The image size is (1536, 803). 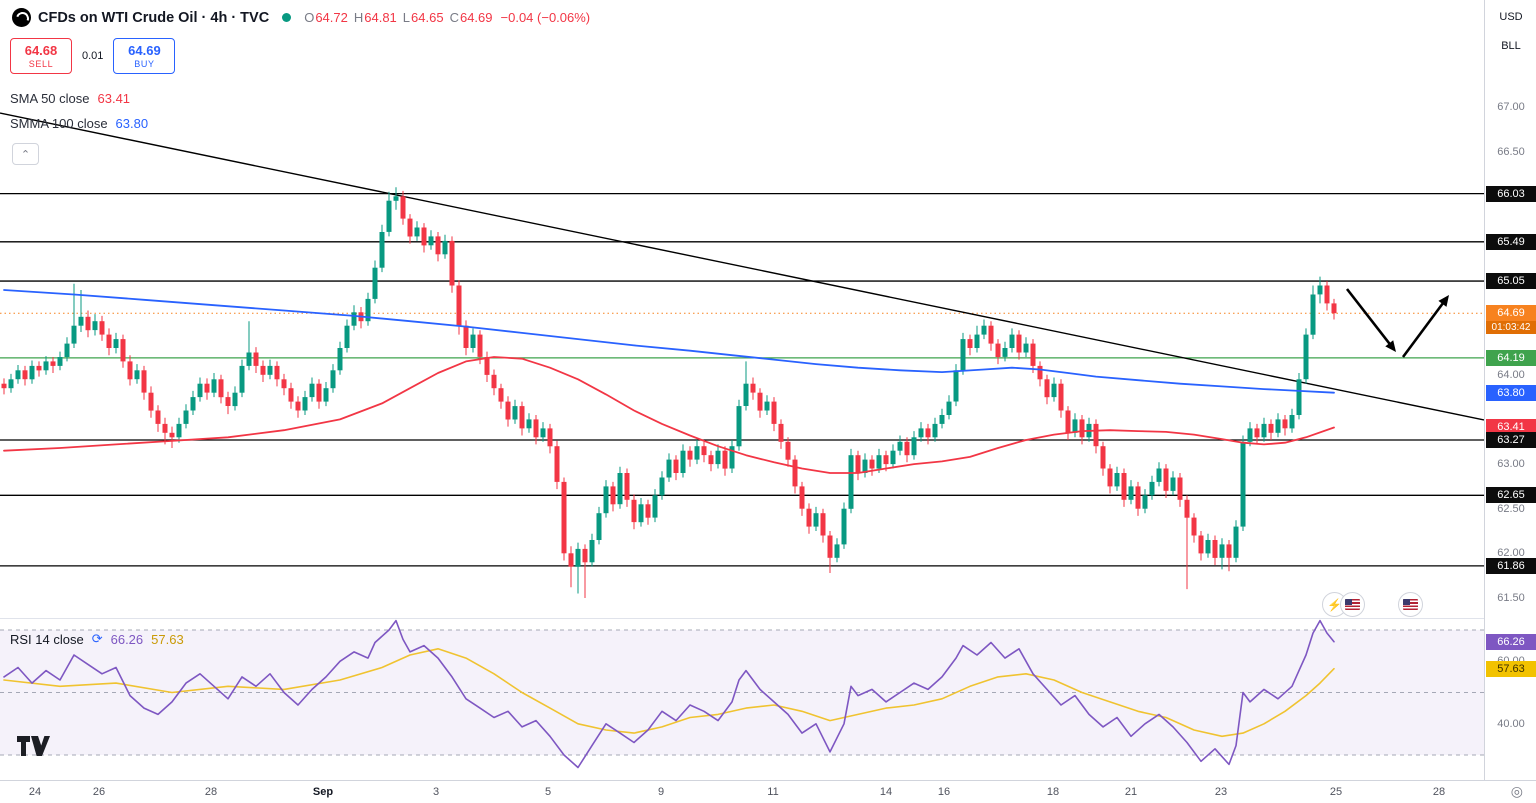 I want to click on trade-panel: 64.68 SELL 0.01 64.69 BUY, so click(x=93, y=56).